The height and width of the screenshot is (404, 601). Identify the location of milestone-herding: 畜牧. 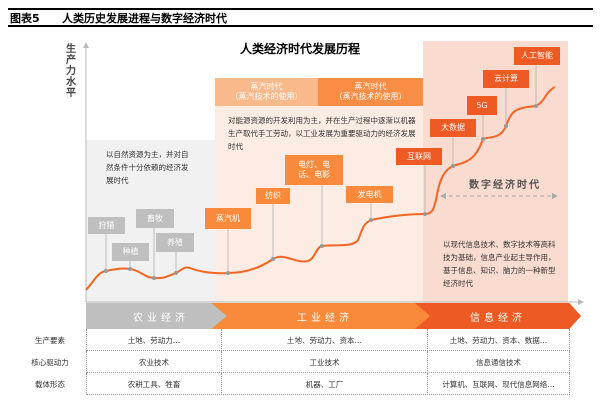
(155, 218).